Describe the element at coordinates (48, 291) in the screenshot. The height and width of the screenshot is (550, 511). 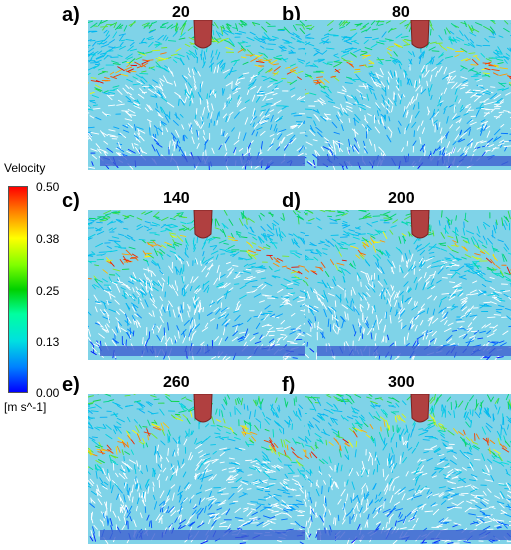
I see `tick-label-3: 0.25` at that location.